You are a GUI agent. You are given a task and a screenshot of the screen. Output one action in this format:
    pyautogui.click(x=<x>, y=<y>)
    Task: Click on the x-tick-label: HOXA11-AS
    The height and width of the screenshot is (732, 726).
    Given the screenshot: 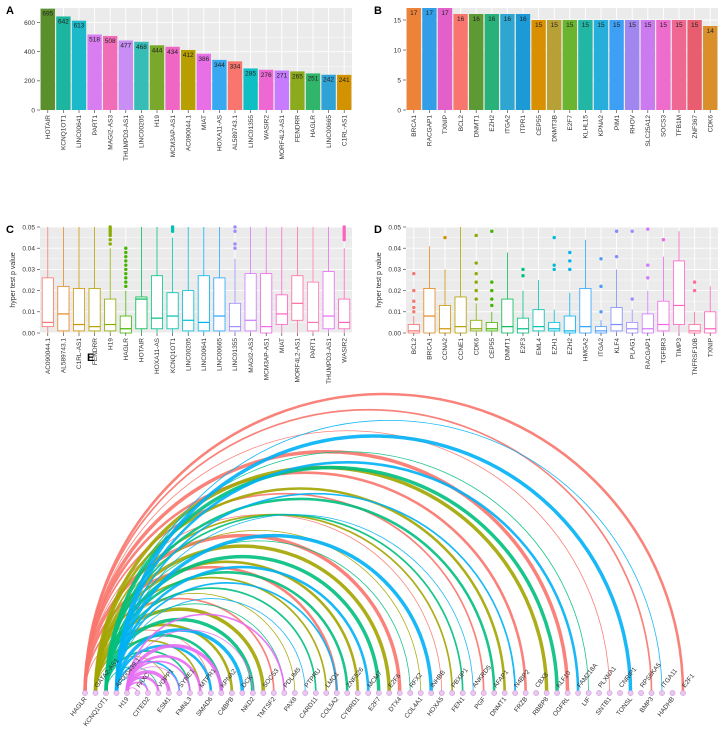 What is the action you would take?
    pyautogui.click(x=220, y=132)
    